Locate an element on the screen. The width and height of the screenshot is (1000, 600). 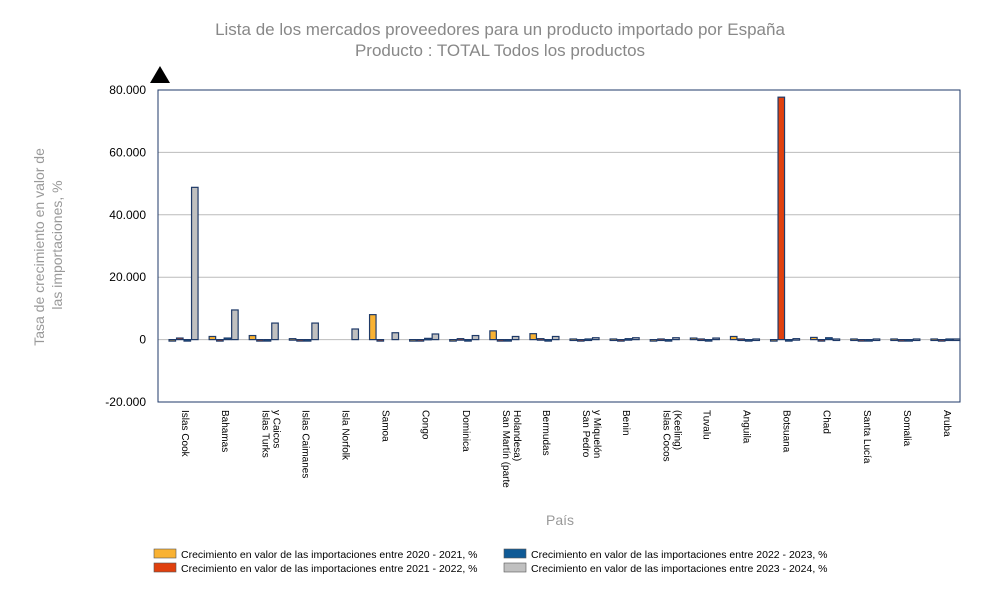
x-axis-label: País is located at coordinates (560, 520).